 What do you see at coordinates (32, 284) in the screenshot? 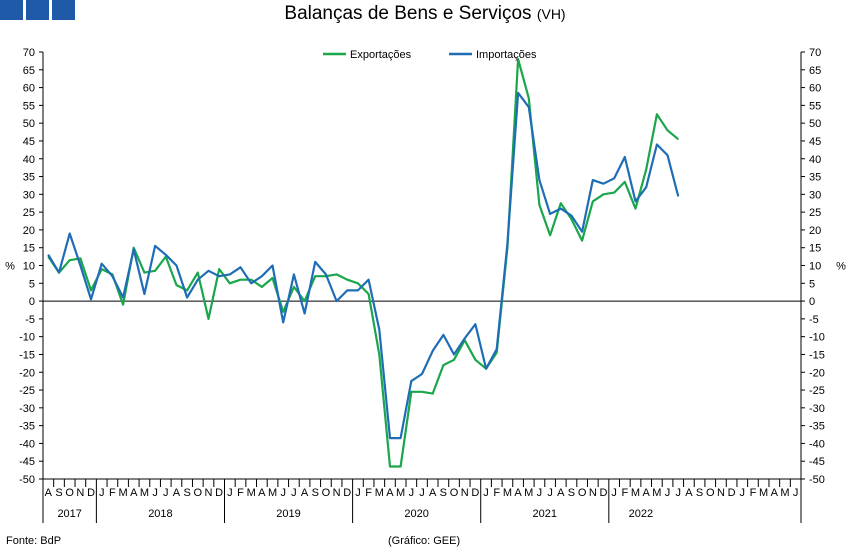
I see `y-tick-label-left: 5` at bounding box center [32, 284].